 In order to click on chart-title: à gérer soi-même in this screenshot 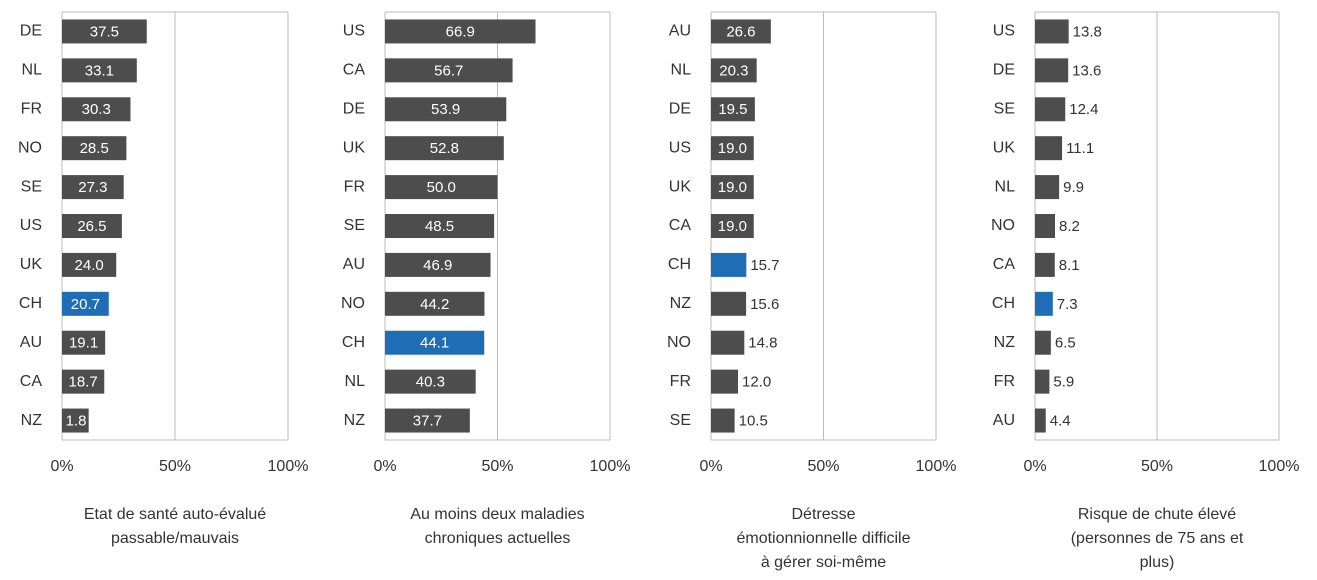, I will do `click(823, 562)`.